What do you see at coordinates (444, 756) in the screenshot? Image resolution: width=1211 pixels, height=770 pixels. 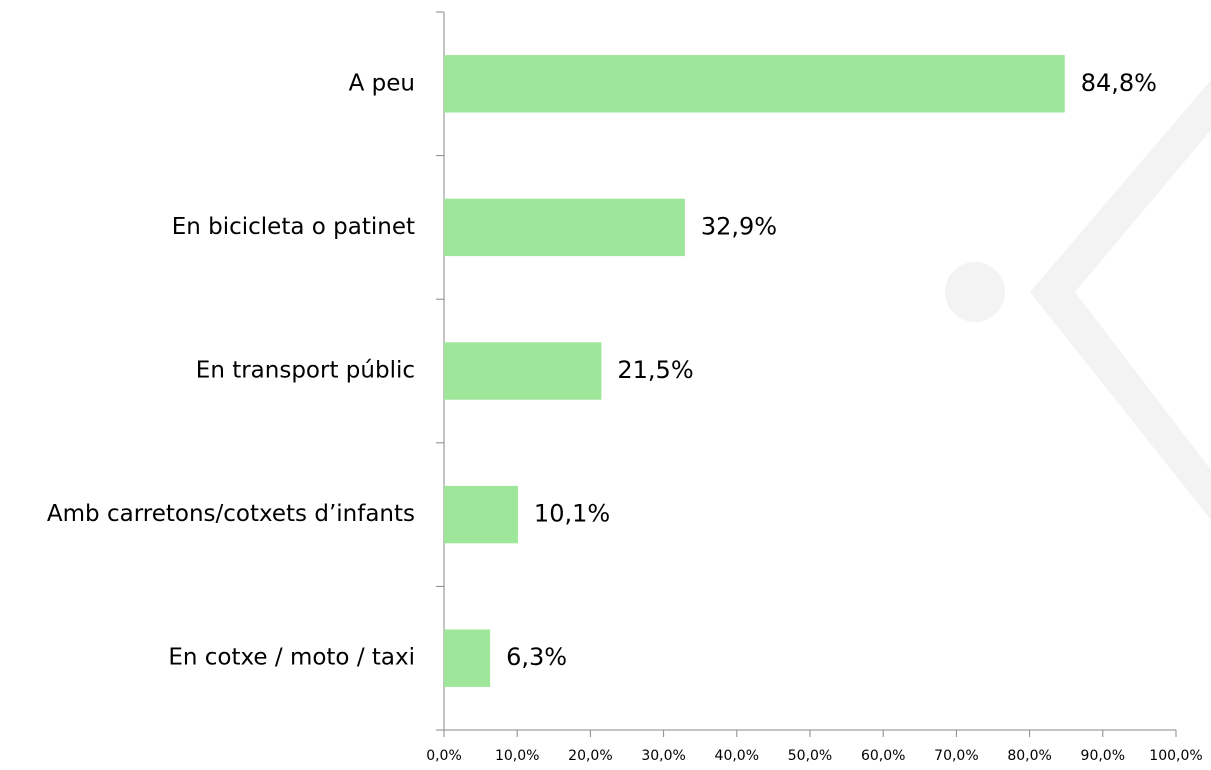 I see `x-tick-label: 0,0%` at bounding box center [444, 756].